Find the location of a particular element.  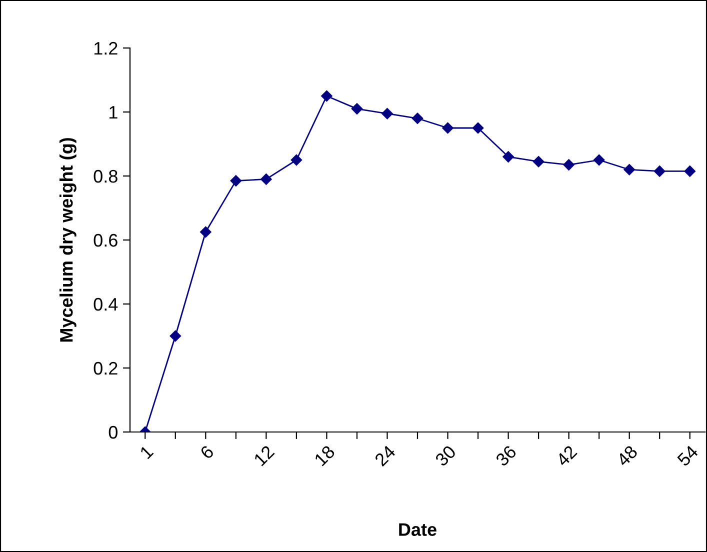

y-tick-label: 0.6 is located at coordinates (106, 240).